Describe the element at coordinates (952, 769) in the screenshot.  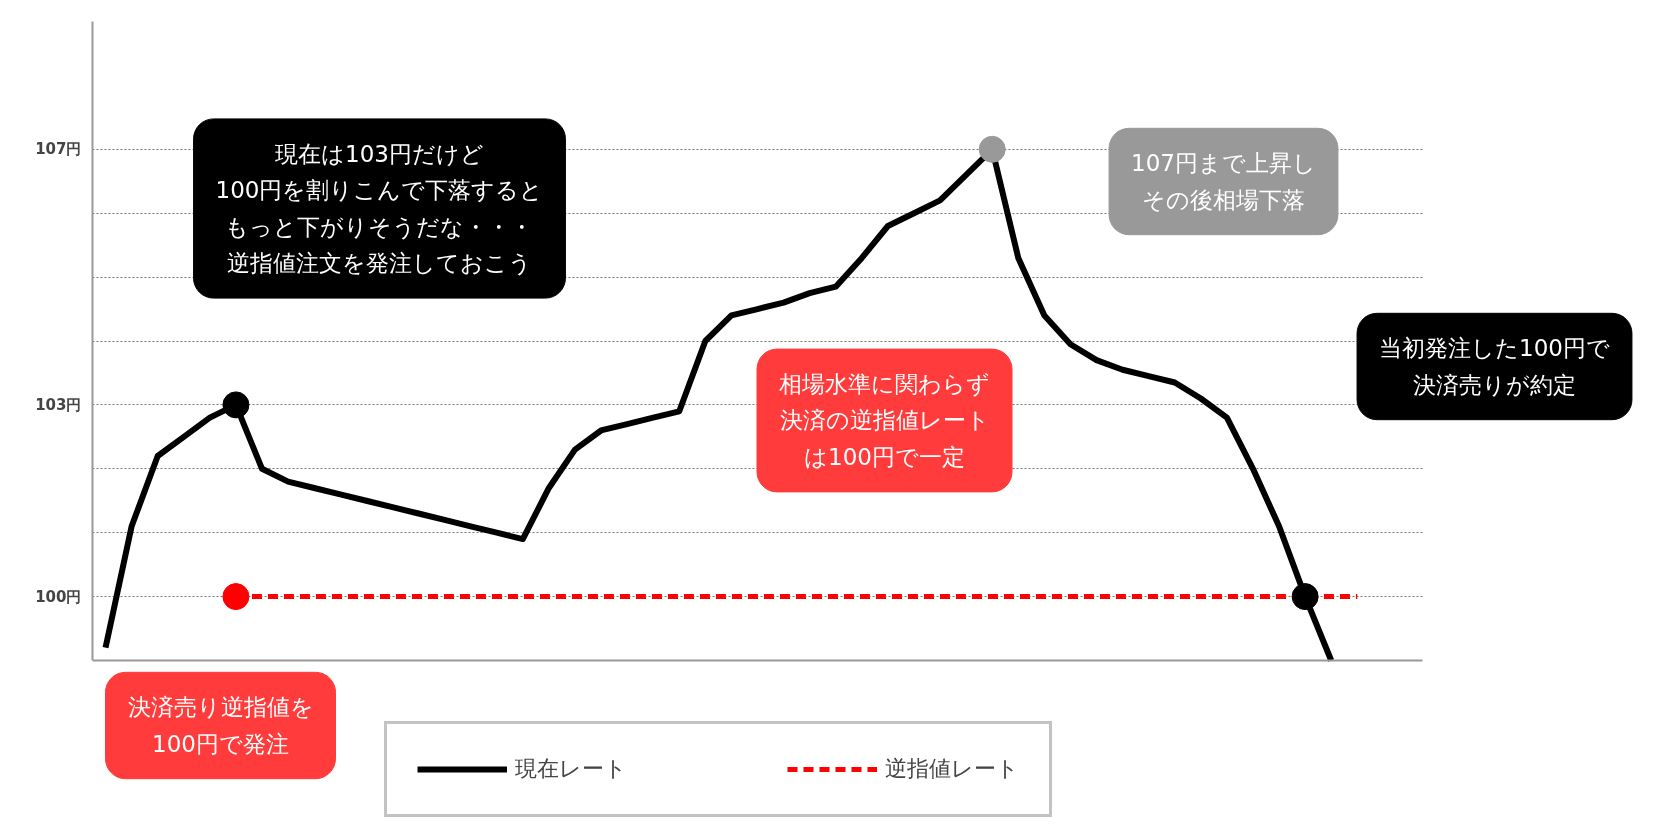
I see `legend-label: 逆指値レート` at that location.